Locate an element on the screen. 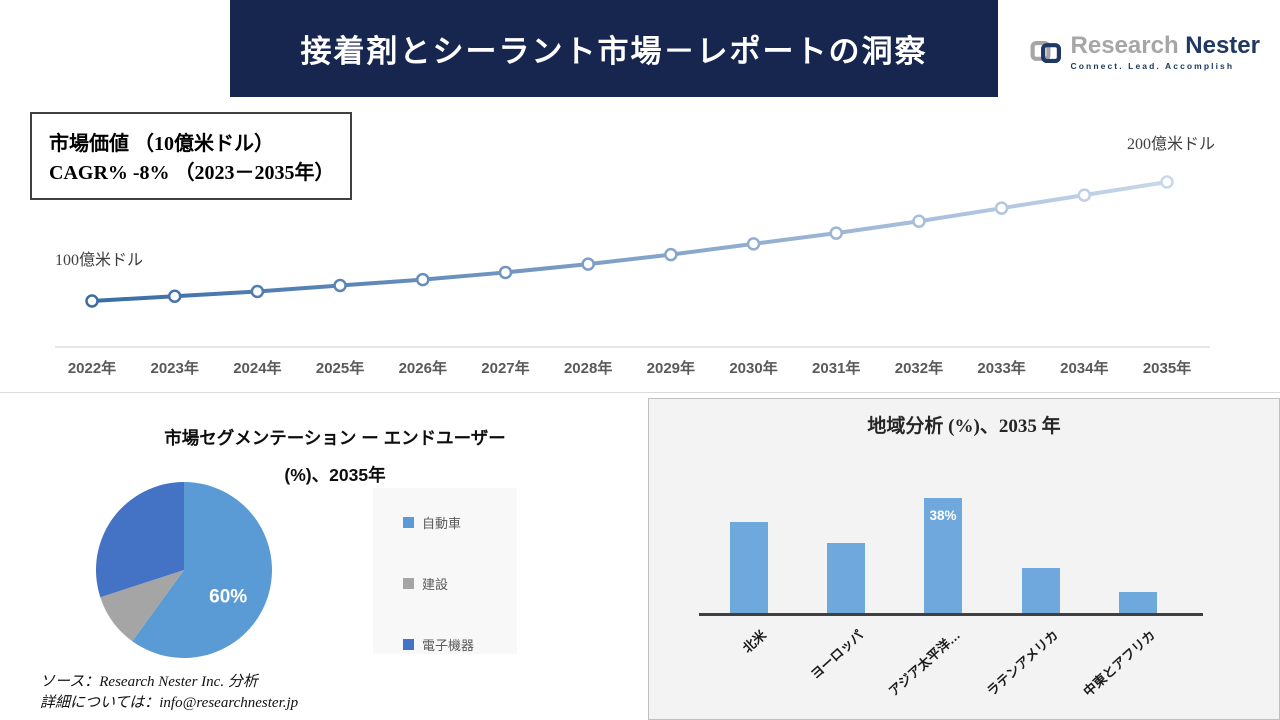 The width and height of the screenshot is (1280, 720). legend-item: 電子機器 is located at coordinates (460, 644).